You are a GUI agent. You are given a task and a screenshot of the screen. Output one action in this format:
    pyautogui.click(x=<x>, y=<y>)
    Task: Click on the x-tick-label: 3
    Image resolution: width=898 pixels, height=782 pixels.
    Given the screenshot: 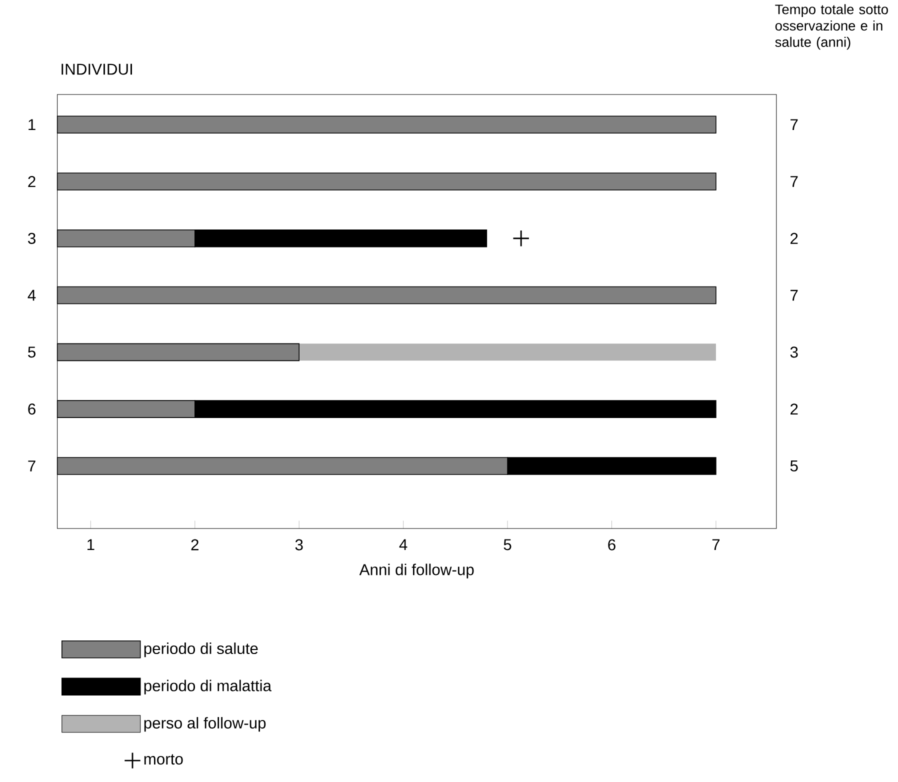 What is the action you would take?
    pyautogui.click(x=299, y=545)
    